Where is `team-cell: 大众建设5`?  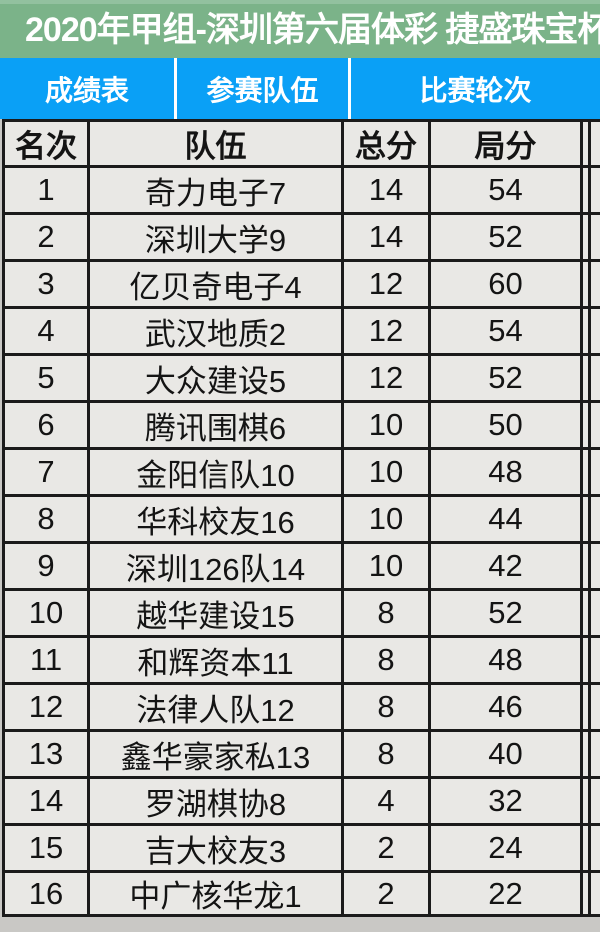 team-cell: 大众建设5 is located at coordinates (214, 378).